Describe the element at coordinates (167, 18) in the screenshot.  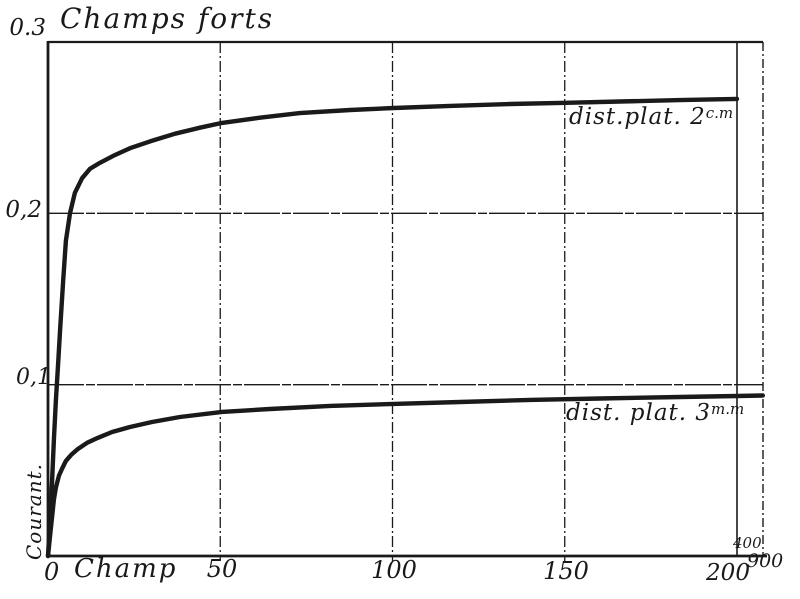
I see `chart-title: Champs forts` at that location.